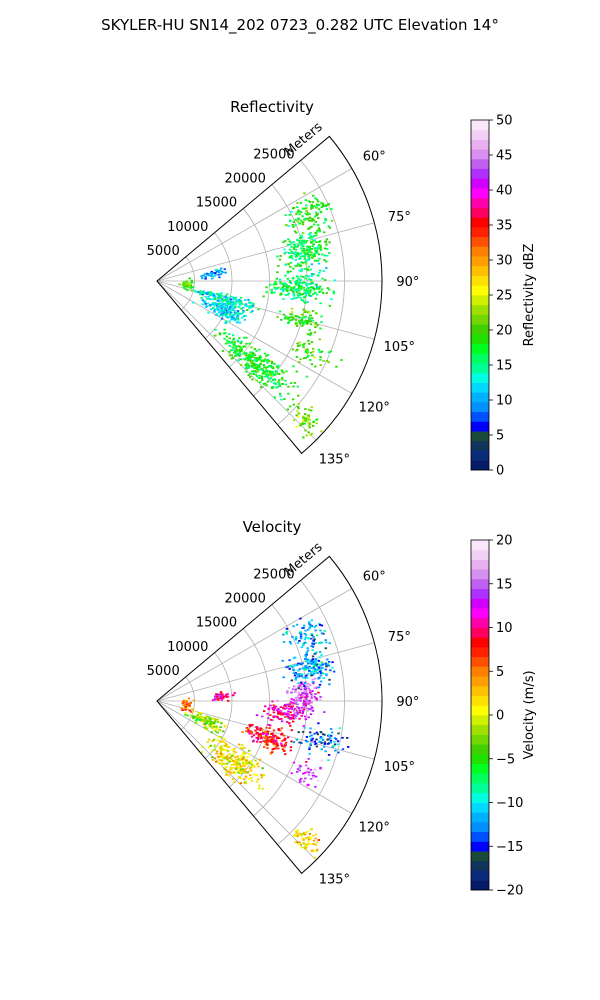  What do you see at coordinates (480, 144) in the screenshot?
I see `colorbar-segment` at bounding box center [480, 144].